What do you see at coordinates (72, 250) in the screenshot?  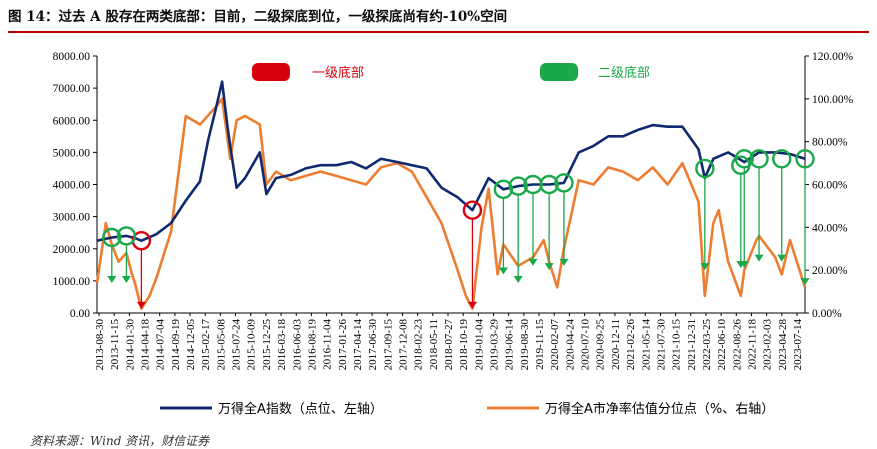 I see `y-left-tick-label: 2000.00` at bounding box center [72, 250].